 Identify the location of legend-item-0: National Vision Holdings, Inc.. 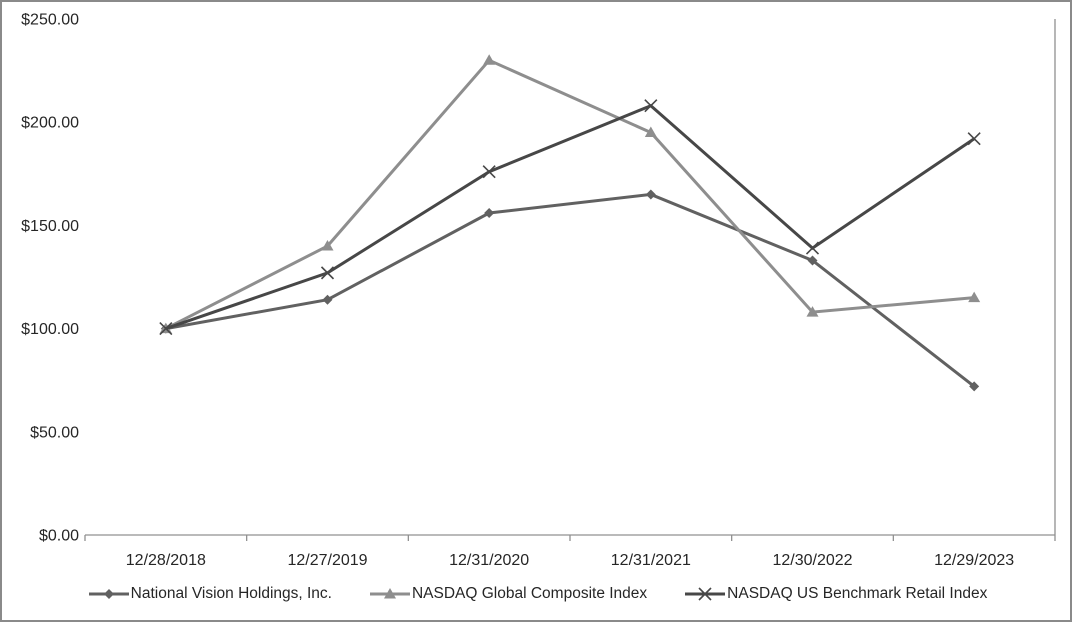
(210, 594).